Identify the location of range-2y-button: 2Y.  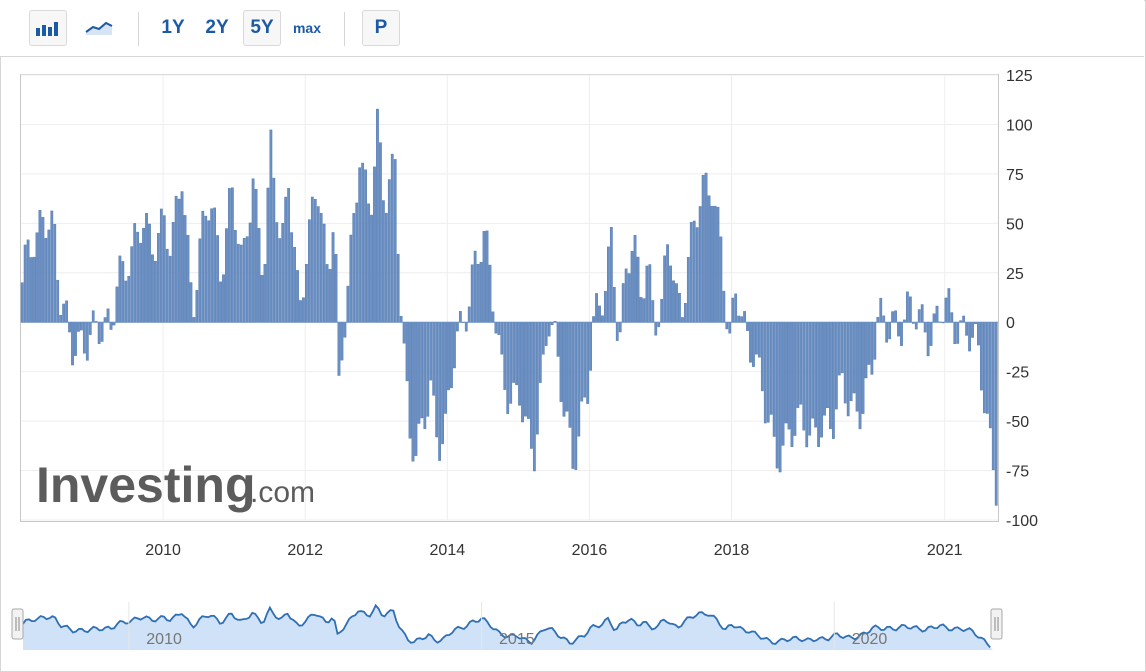
(217, 27).